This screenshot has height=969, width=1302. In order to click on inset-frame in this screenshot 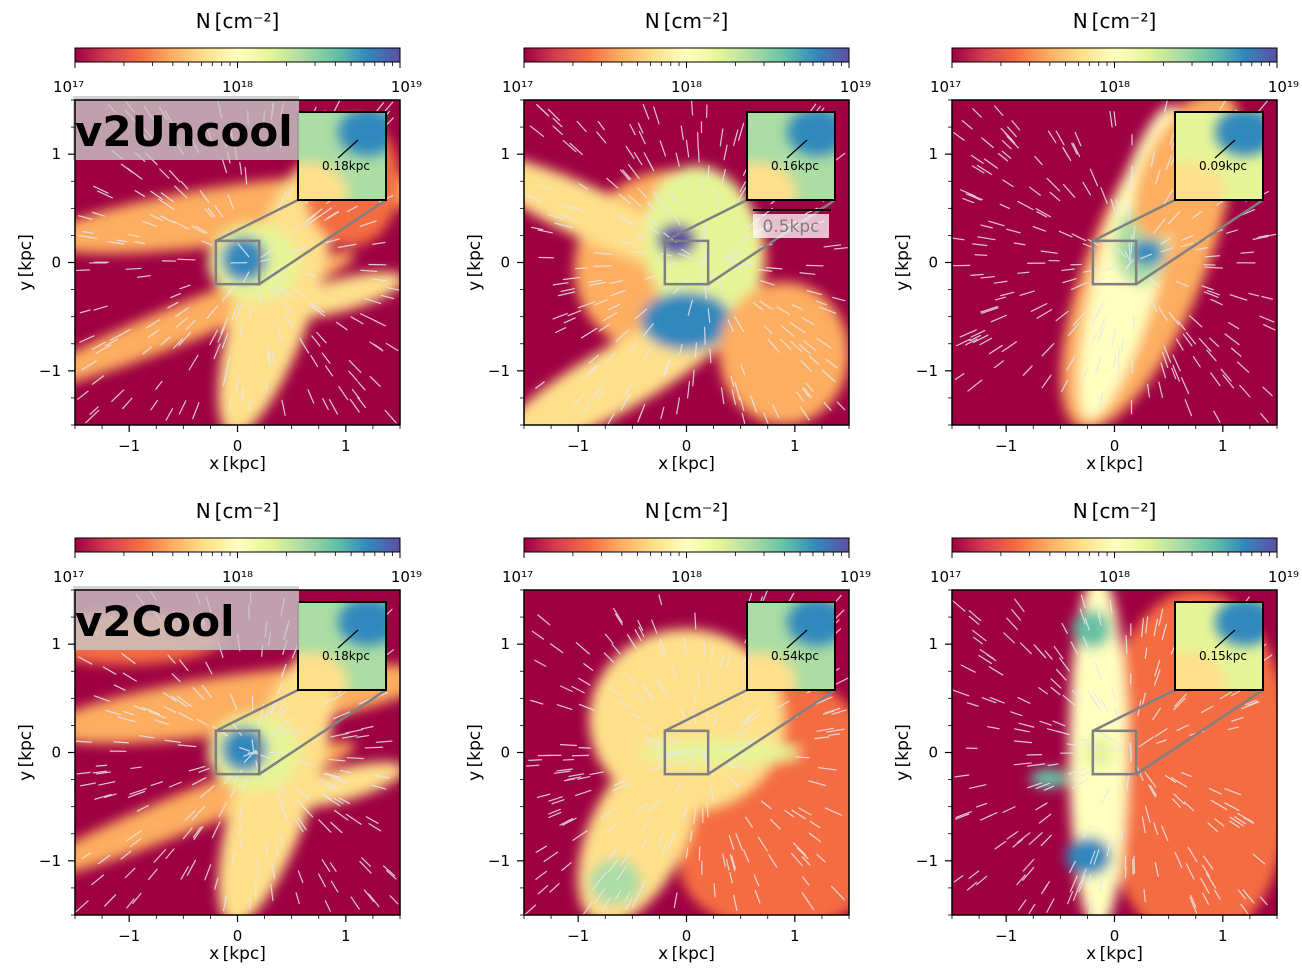, I will do `click(1219, 646)`.